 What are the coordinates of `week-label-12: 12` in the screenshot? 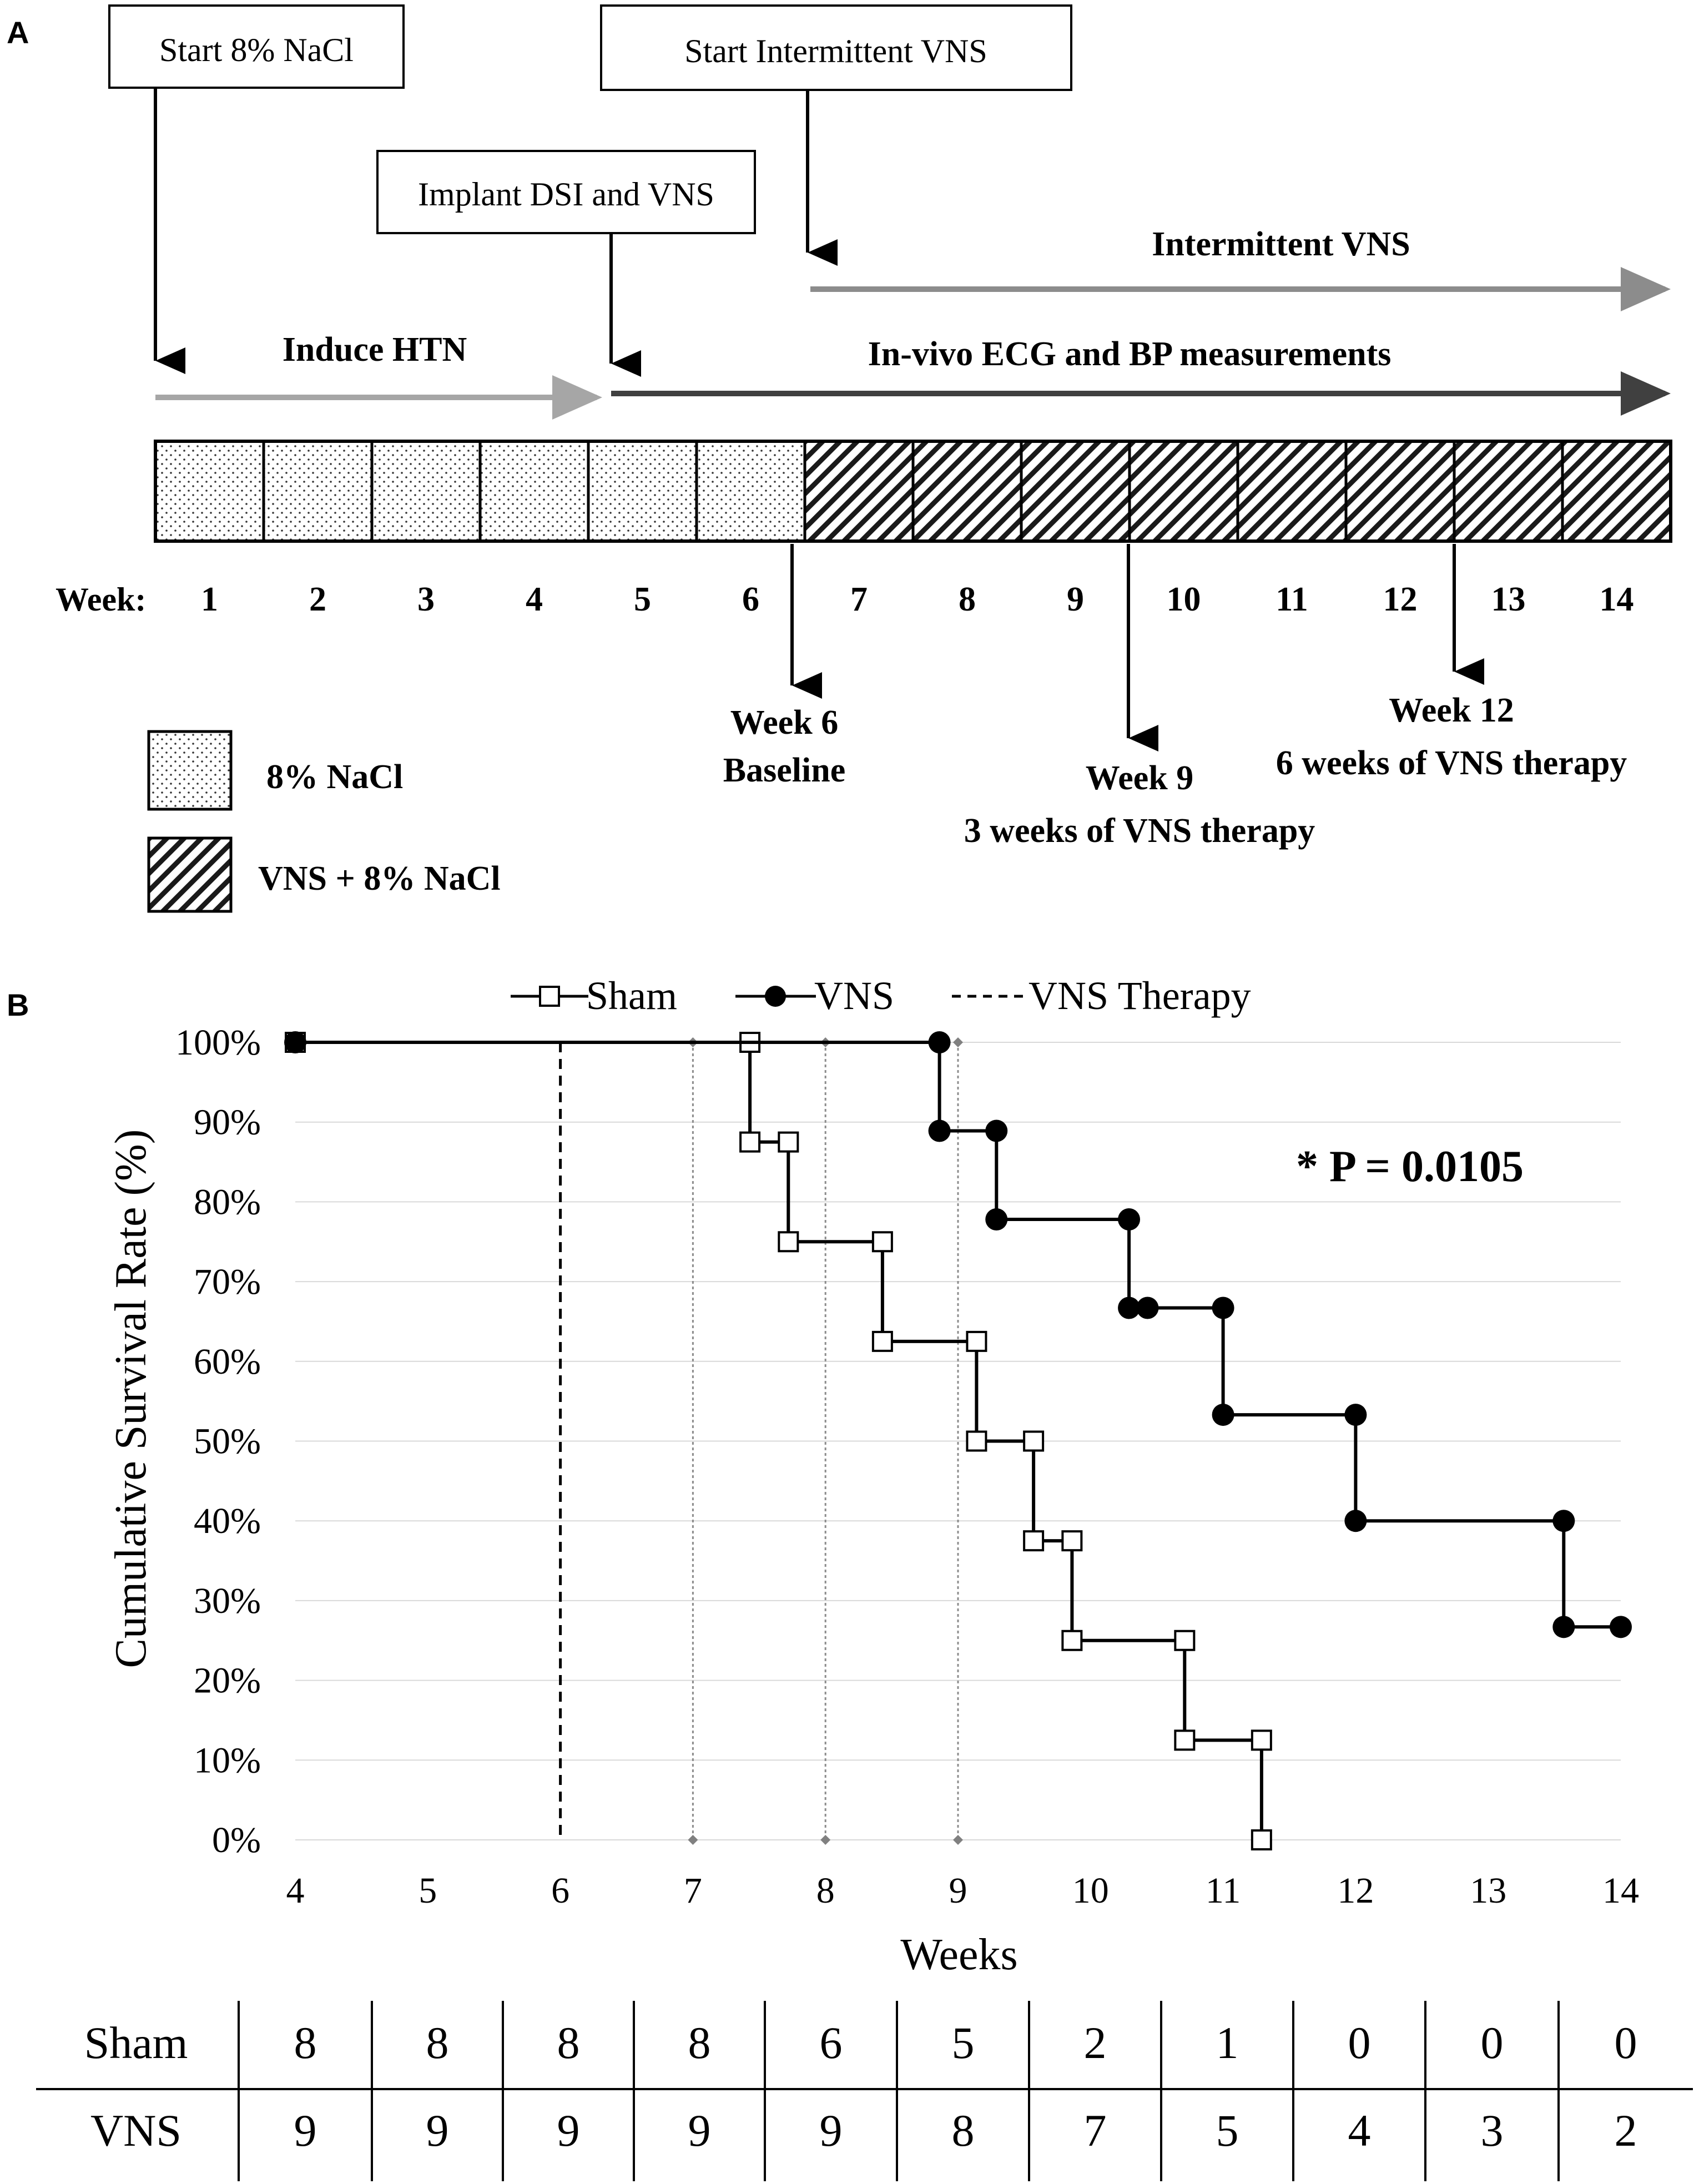 It's located at (1400, 599).